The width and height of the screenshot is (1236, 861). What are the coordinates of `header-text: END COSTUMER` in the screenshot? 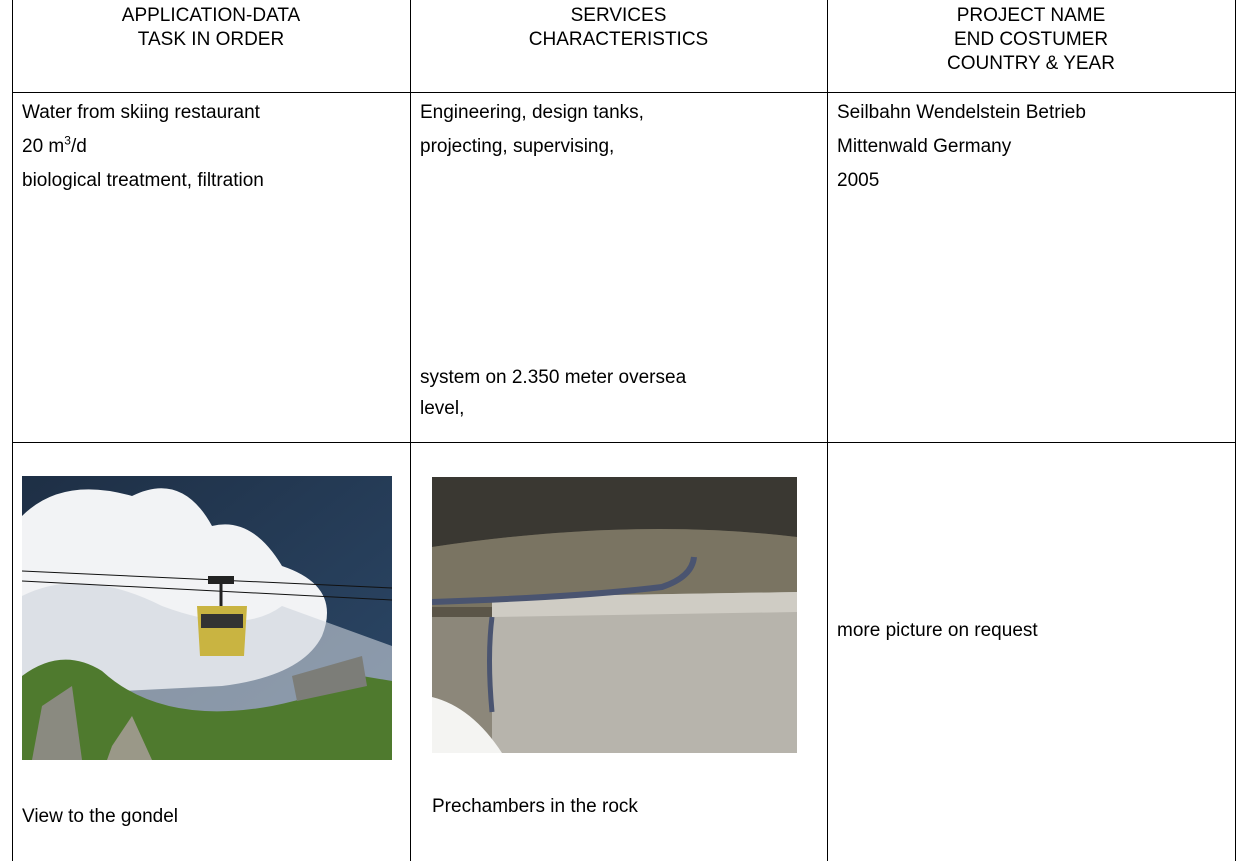 It's located at (1031, 39).